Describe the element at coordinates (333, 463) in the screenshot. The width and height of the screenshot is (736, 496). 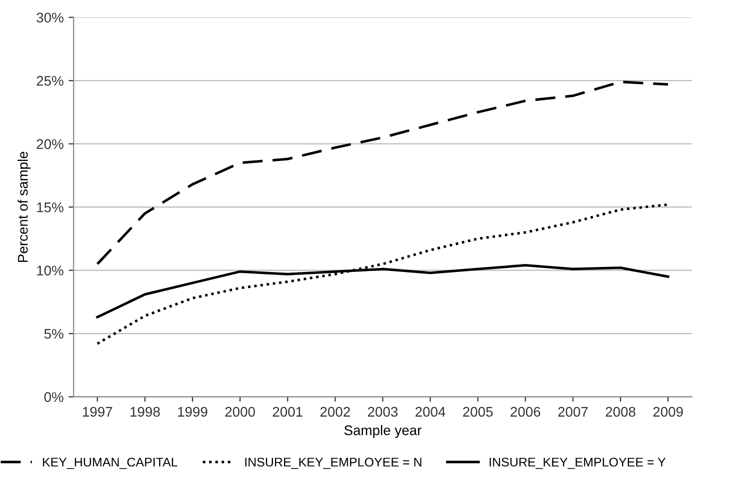
I see `legend-label: INSURE_KEY_EMPLOYEE = N` at that location.